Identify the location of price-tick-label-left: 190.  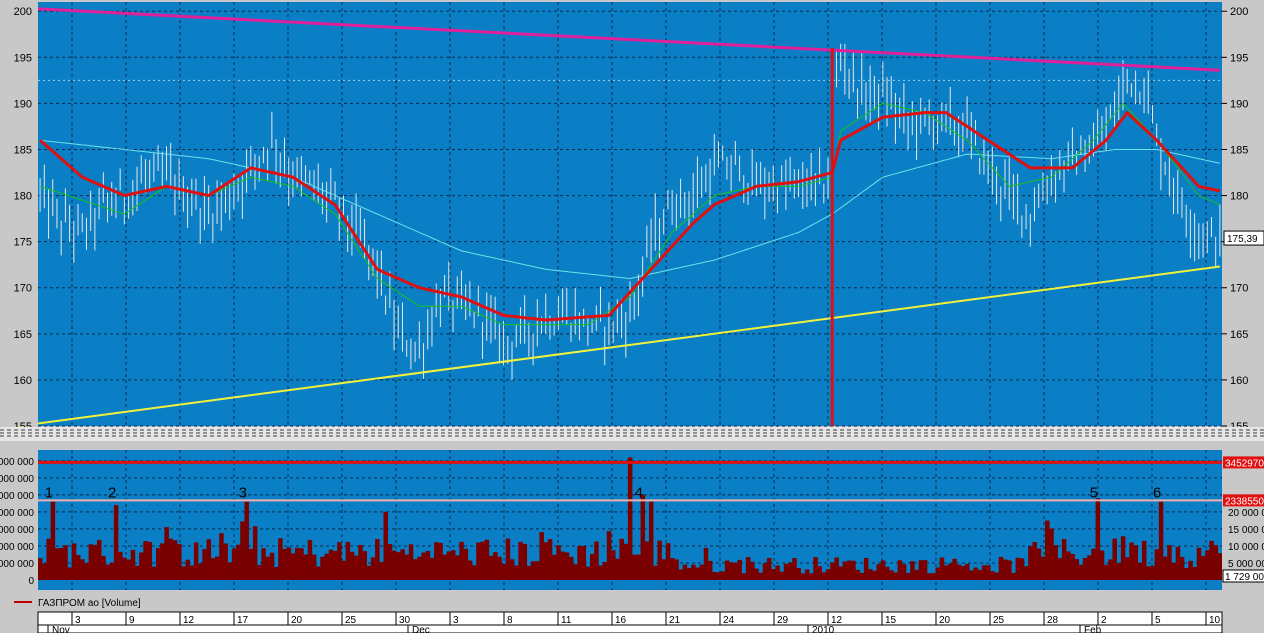
(23, 104).